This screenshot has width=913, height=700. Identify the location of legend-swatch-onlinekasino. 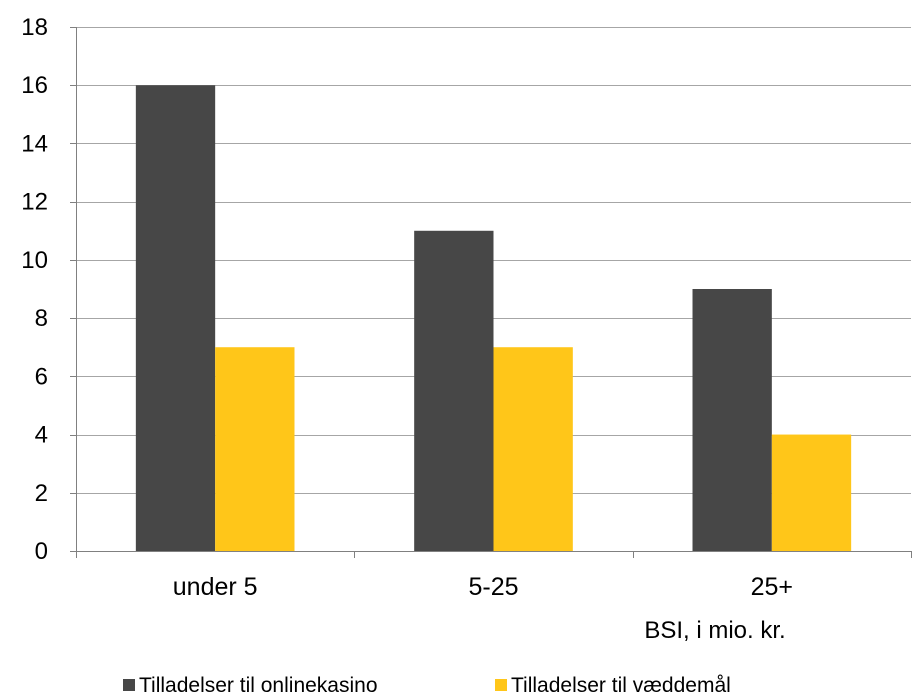
(129, 685).